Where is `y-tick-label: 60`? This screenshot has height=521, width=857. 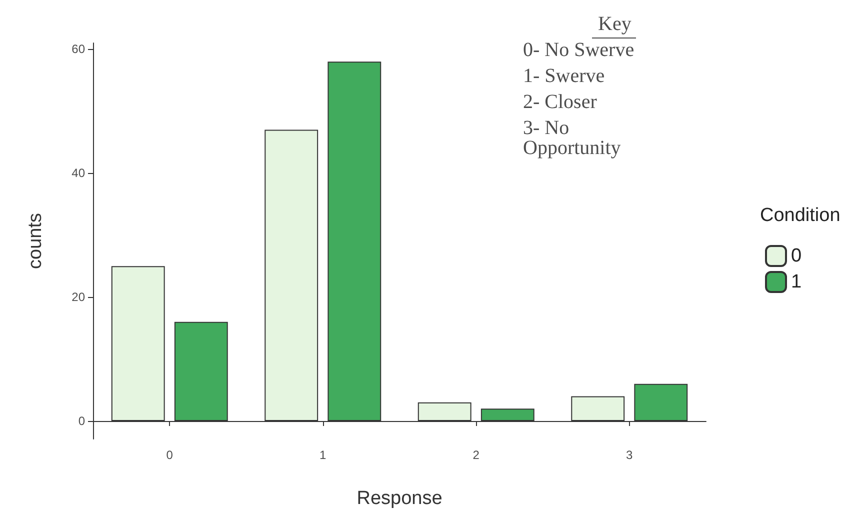
y-tick-label: 60 is located at coordinates (79, 49).